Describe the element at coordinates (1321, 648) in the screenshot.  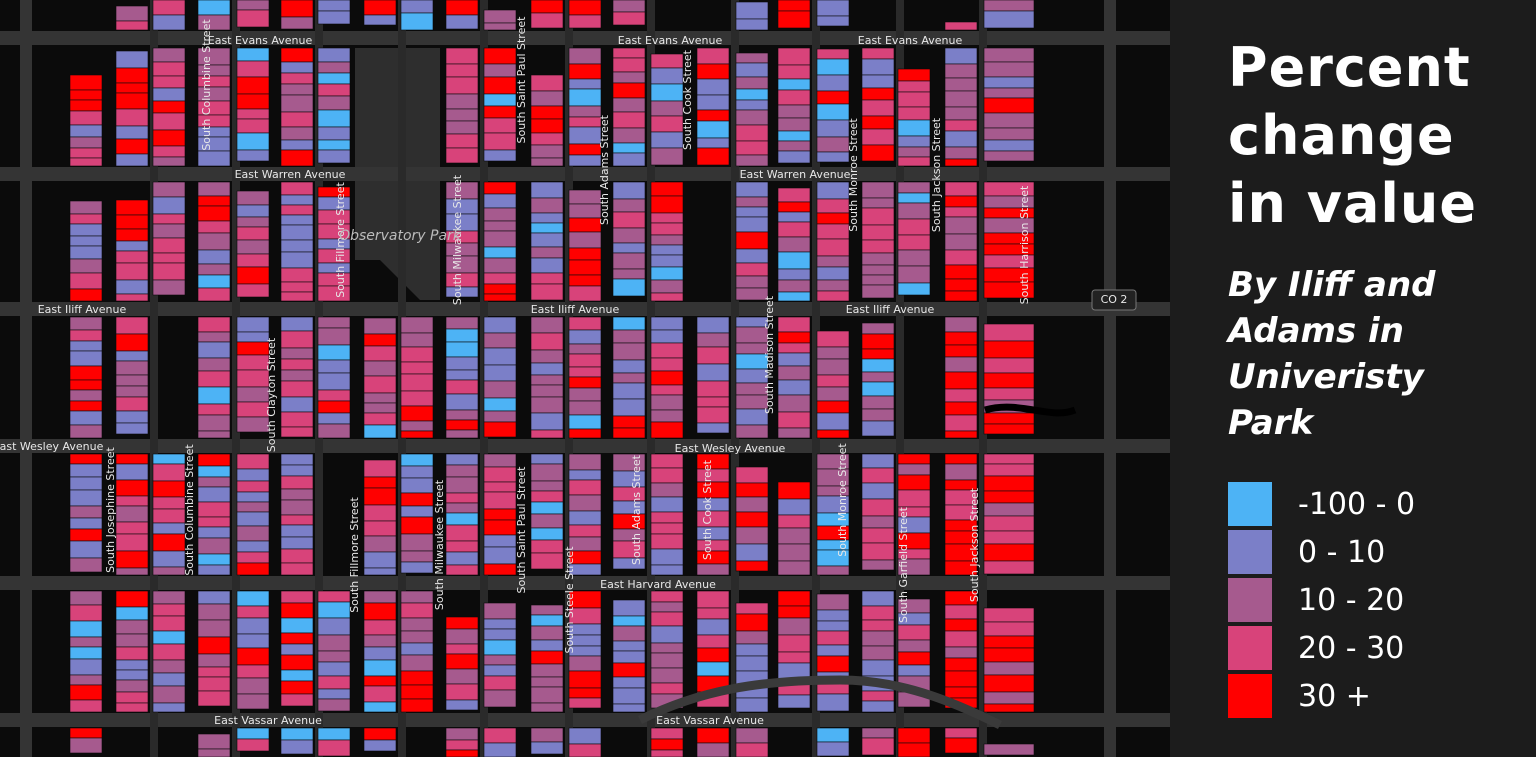
I see `legend-item: 20 - 30` at that location.